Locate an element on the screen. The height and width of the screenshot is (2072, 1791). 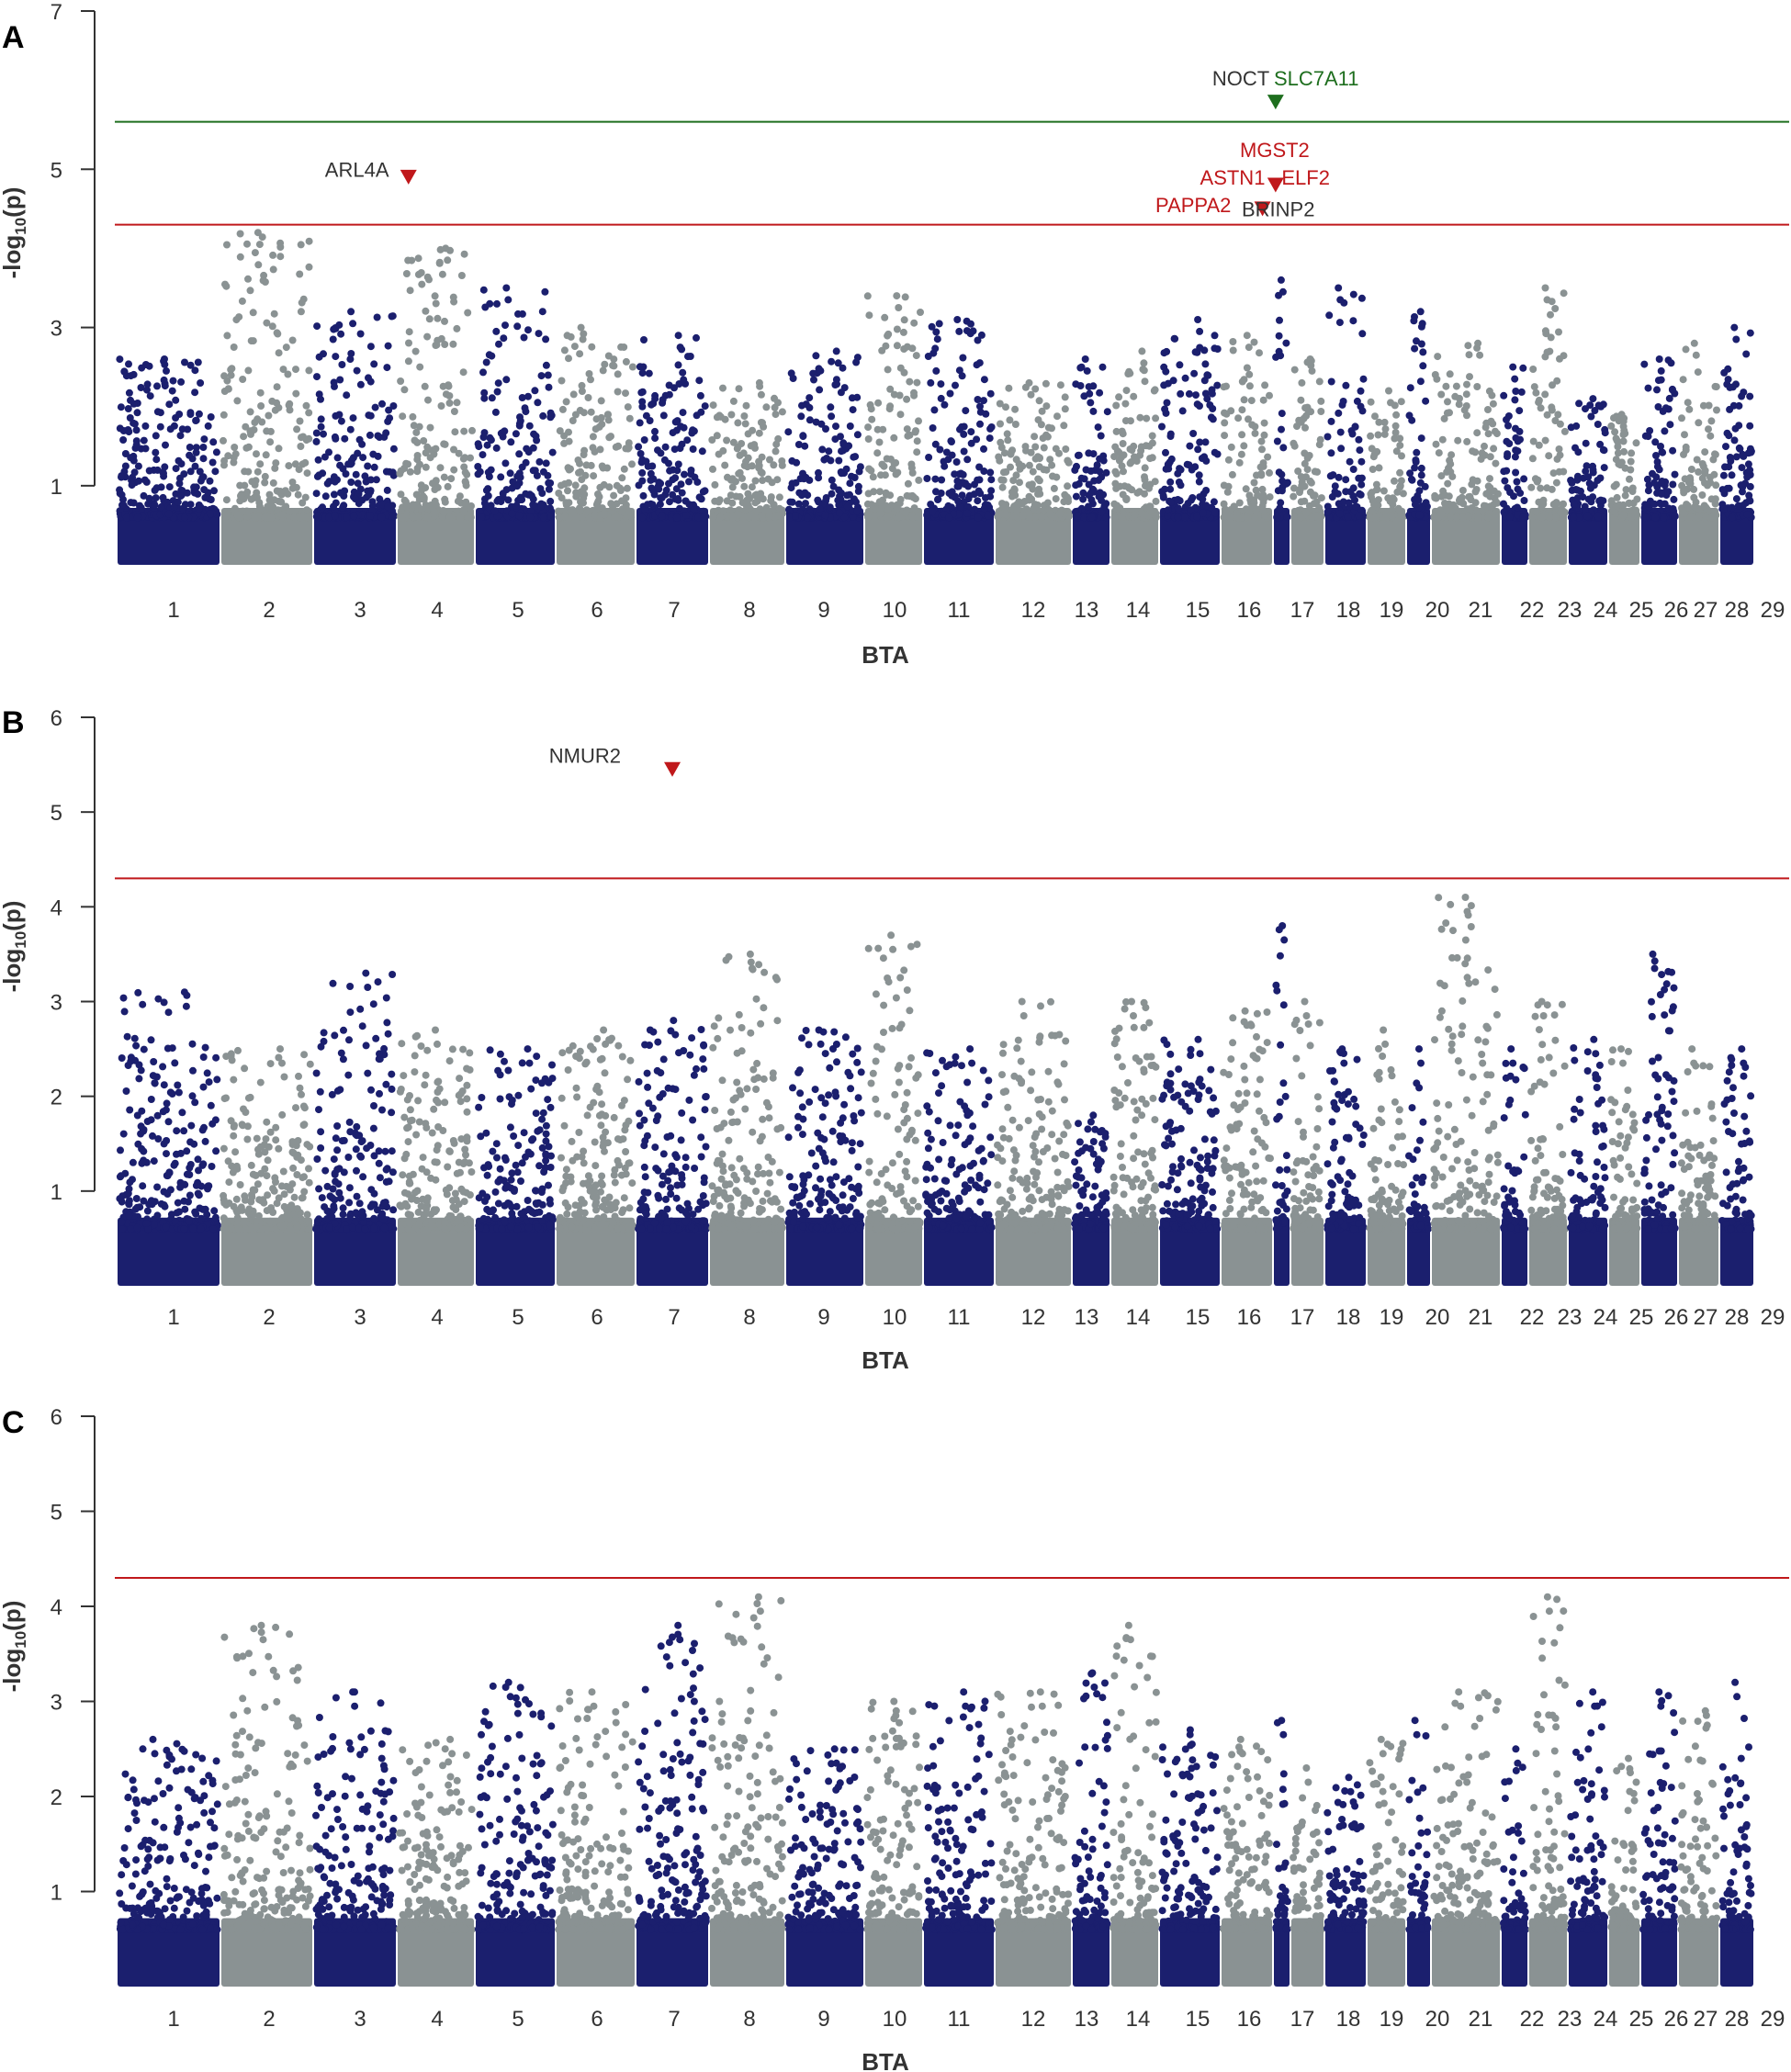
x-tick-label: 3 is located at coordinates (360, 611).